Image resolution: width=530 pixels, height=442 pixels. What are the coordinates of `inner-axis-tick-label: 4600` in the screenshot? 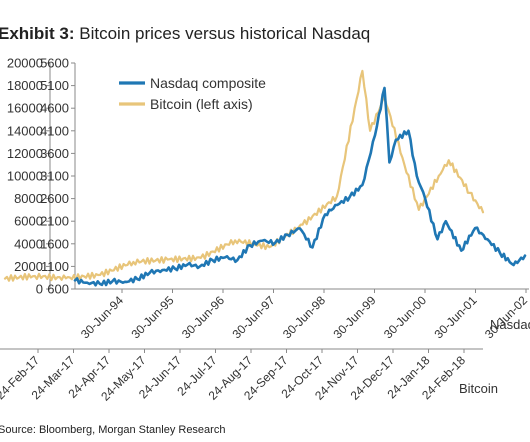 It's located at (54, 108).